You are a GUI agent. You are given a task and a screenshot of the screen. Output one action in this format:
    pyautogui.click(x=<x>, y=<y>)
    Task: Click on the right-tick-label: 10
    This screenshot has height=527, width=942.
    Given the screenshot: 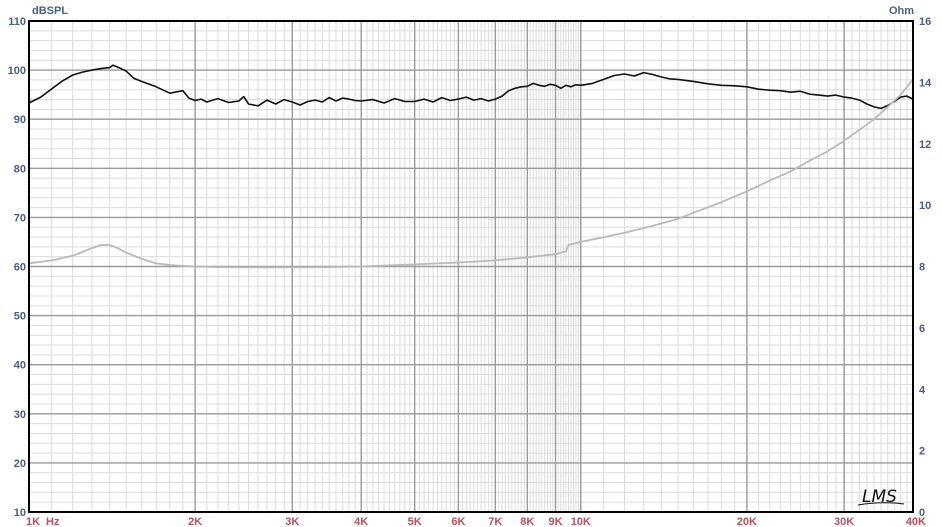 What is the action you would take?
    pyautogui.click(x=925, y=206)
    